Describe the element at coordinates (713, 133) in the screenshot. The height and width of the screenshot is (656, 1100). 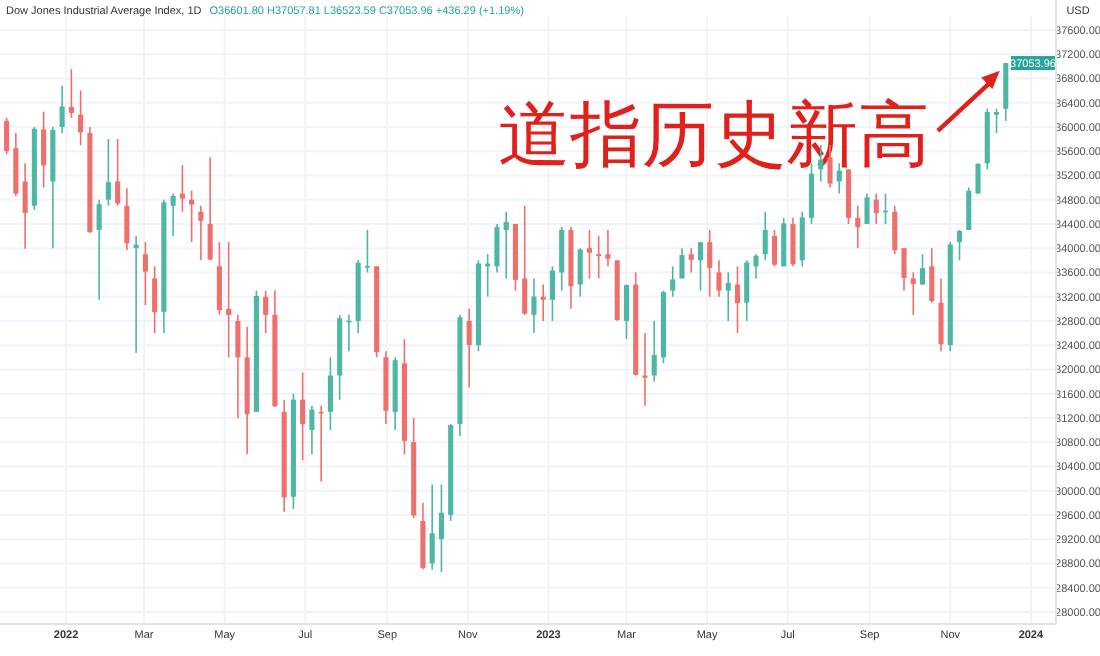
I see `annotation: 道指历史新高` at that location.